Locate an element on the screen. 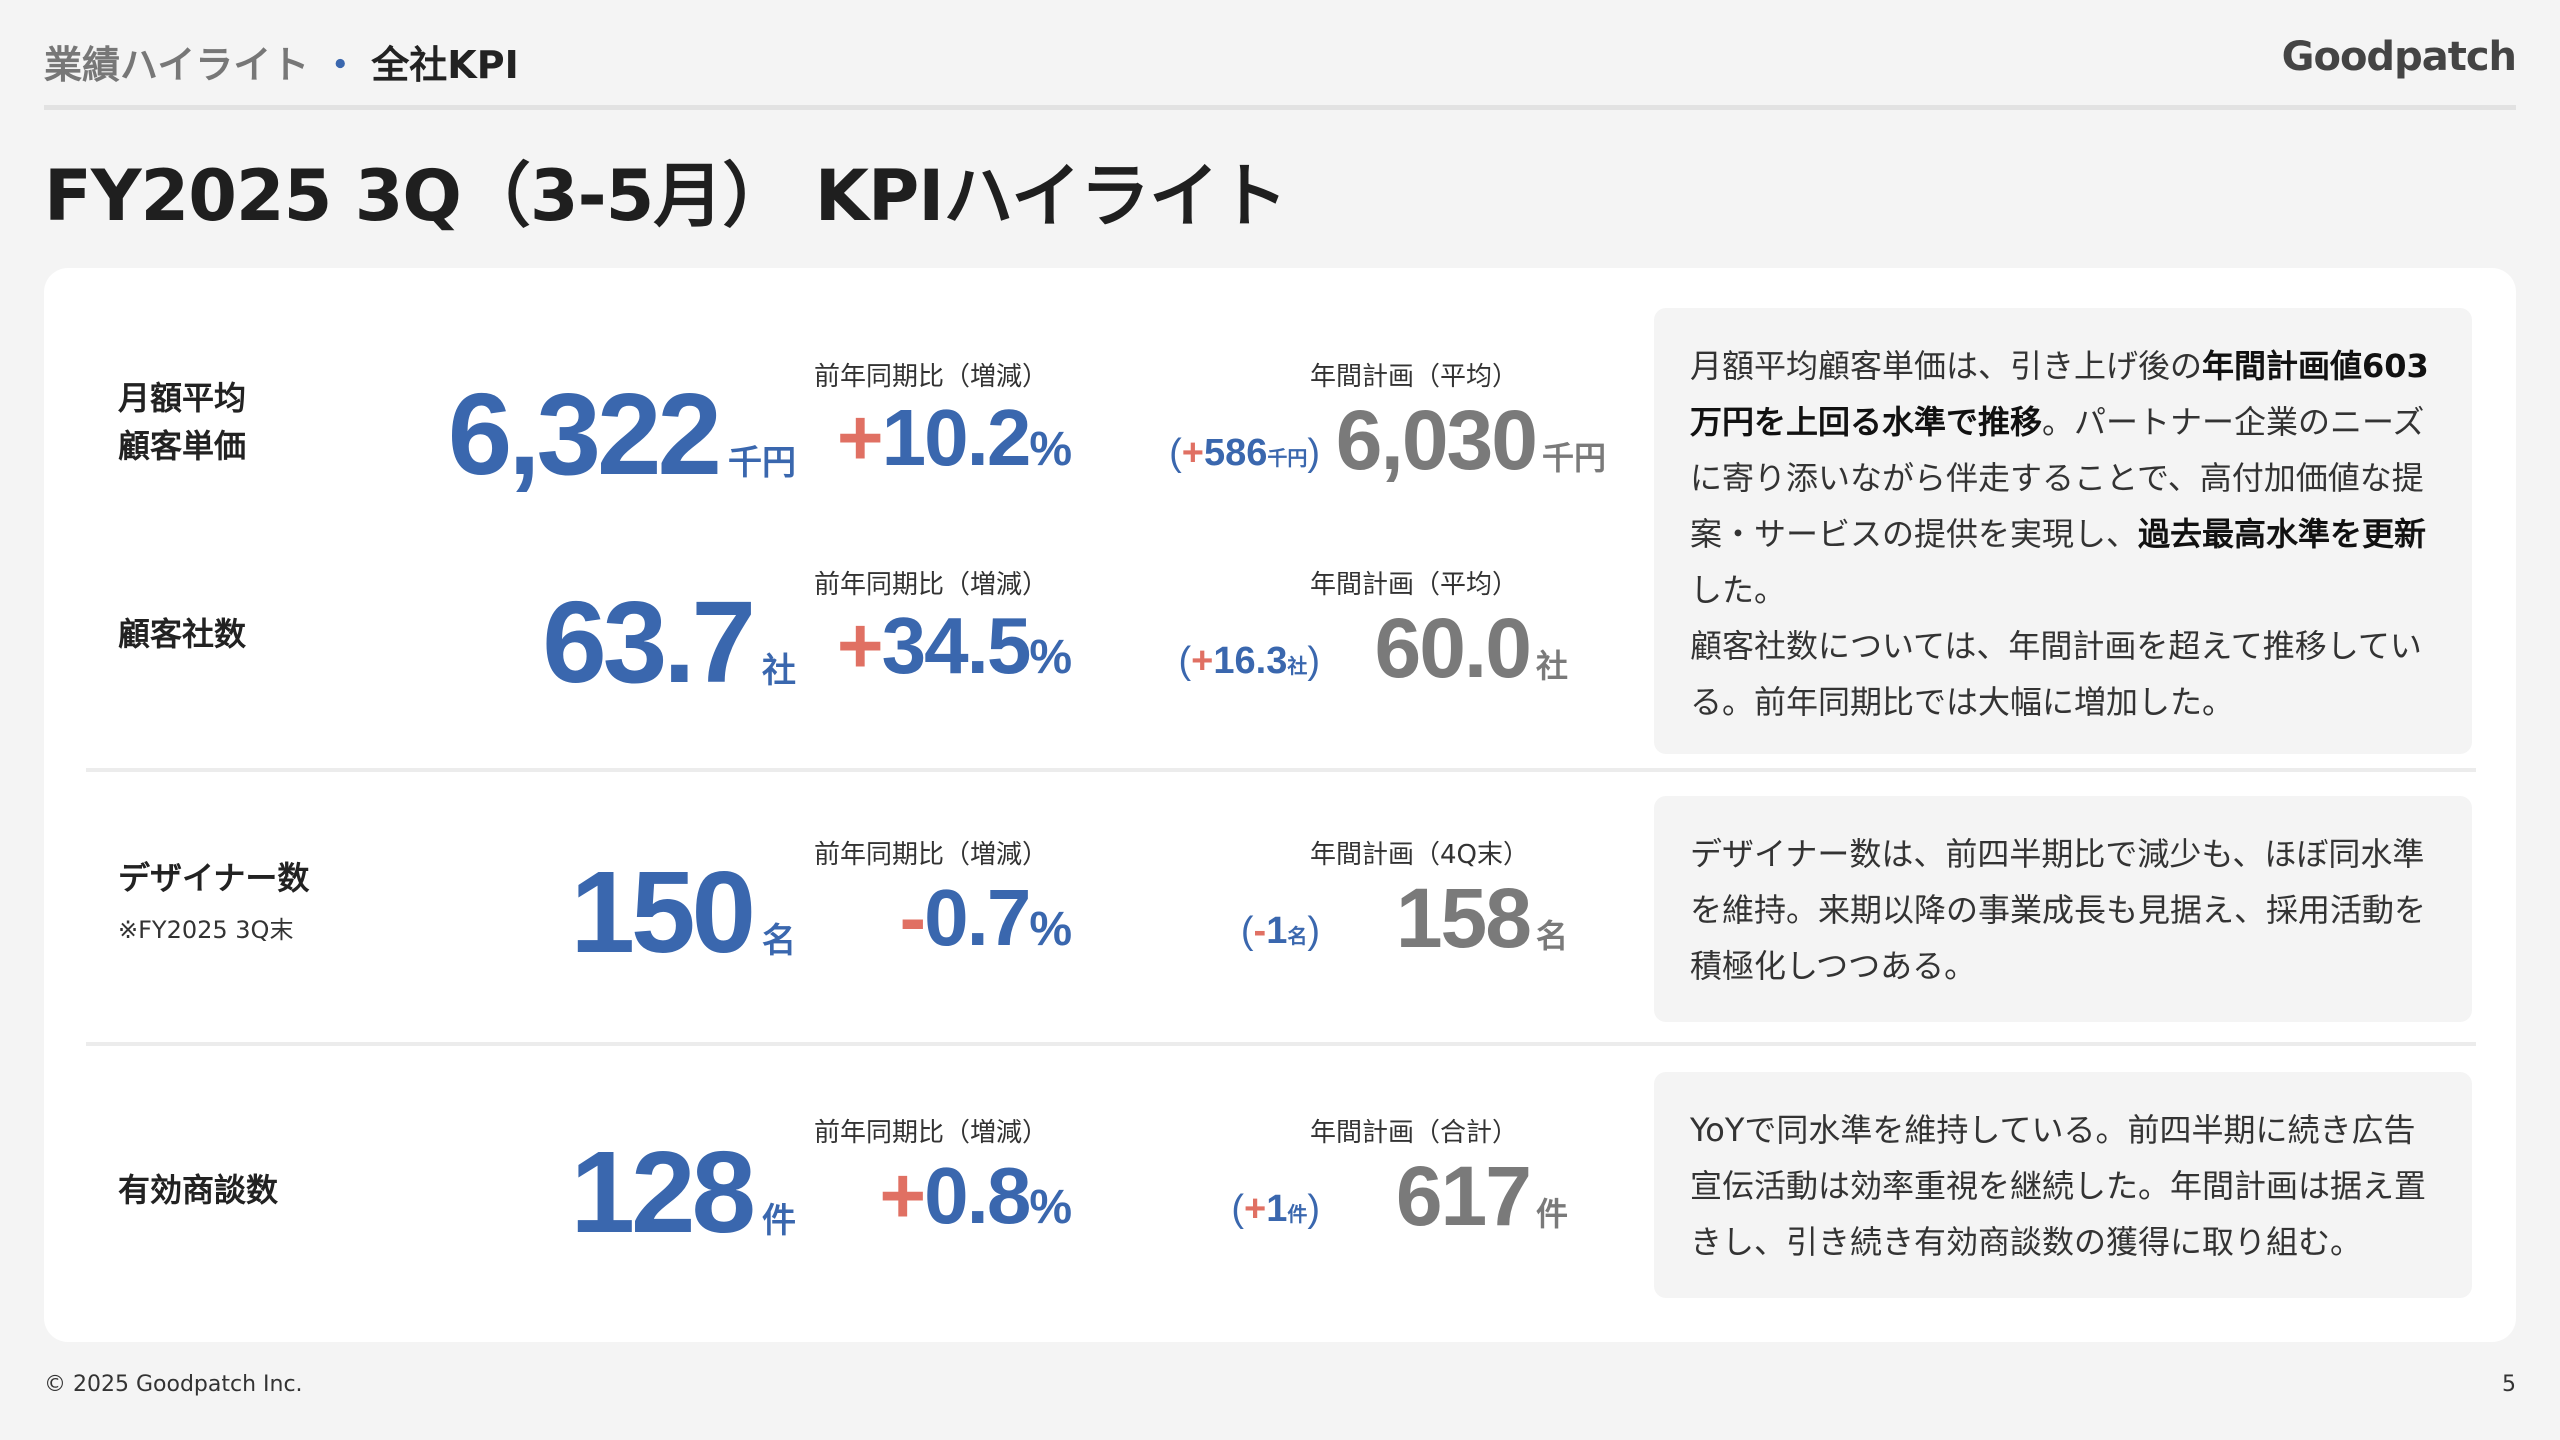 This screenshot has width=2560, height=1440. yoy-caption-clients: 前年同期比（増減） is located at coordinates (931, 585).